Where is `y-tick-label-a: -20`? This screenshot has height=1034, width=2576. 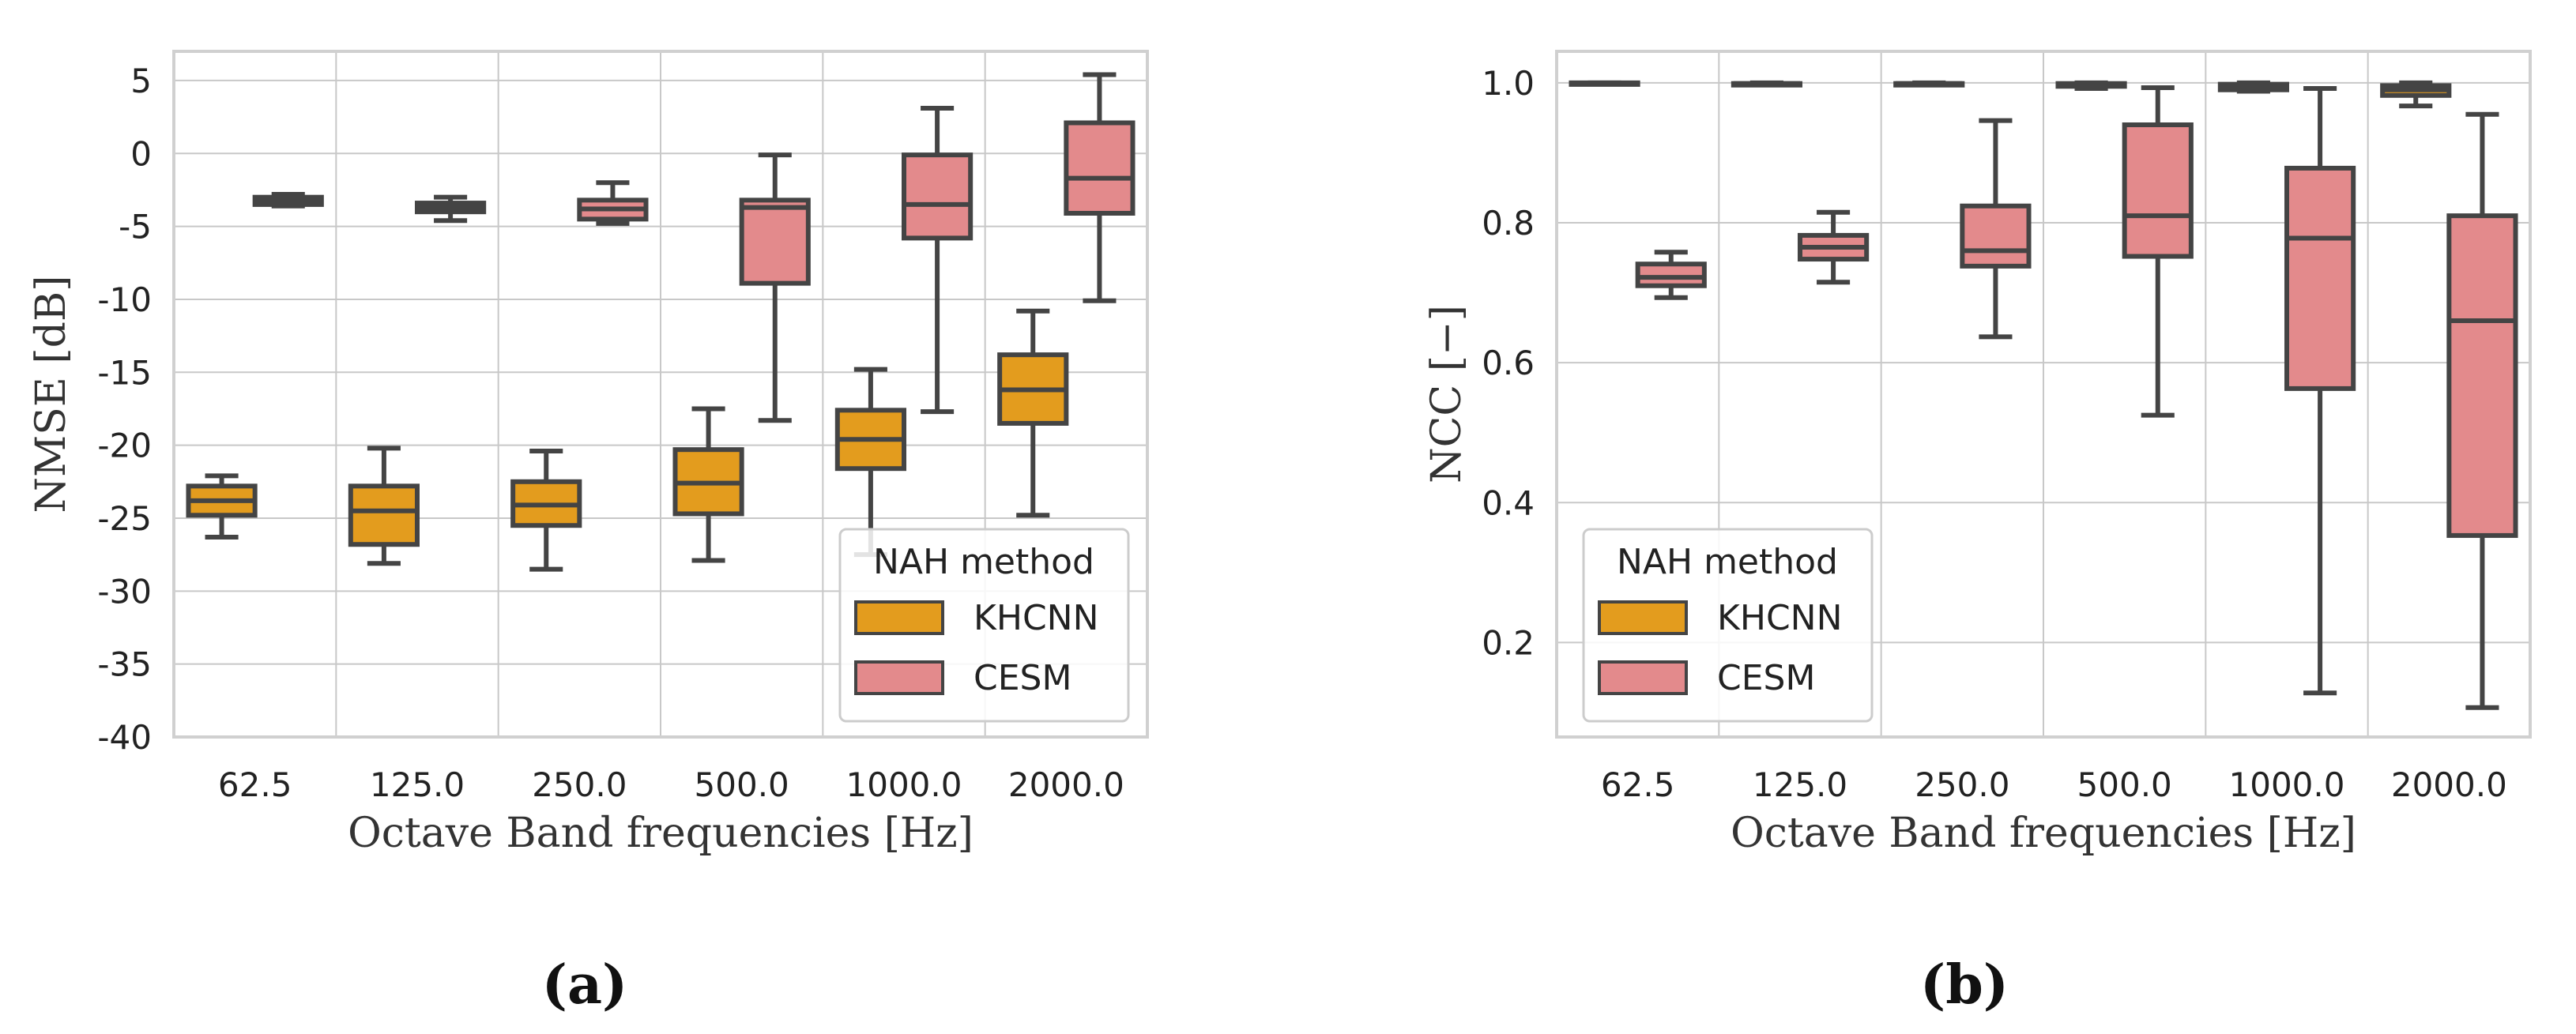
y-tick-label-a: -20 is located at coordinates (124, 446).